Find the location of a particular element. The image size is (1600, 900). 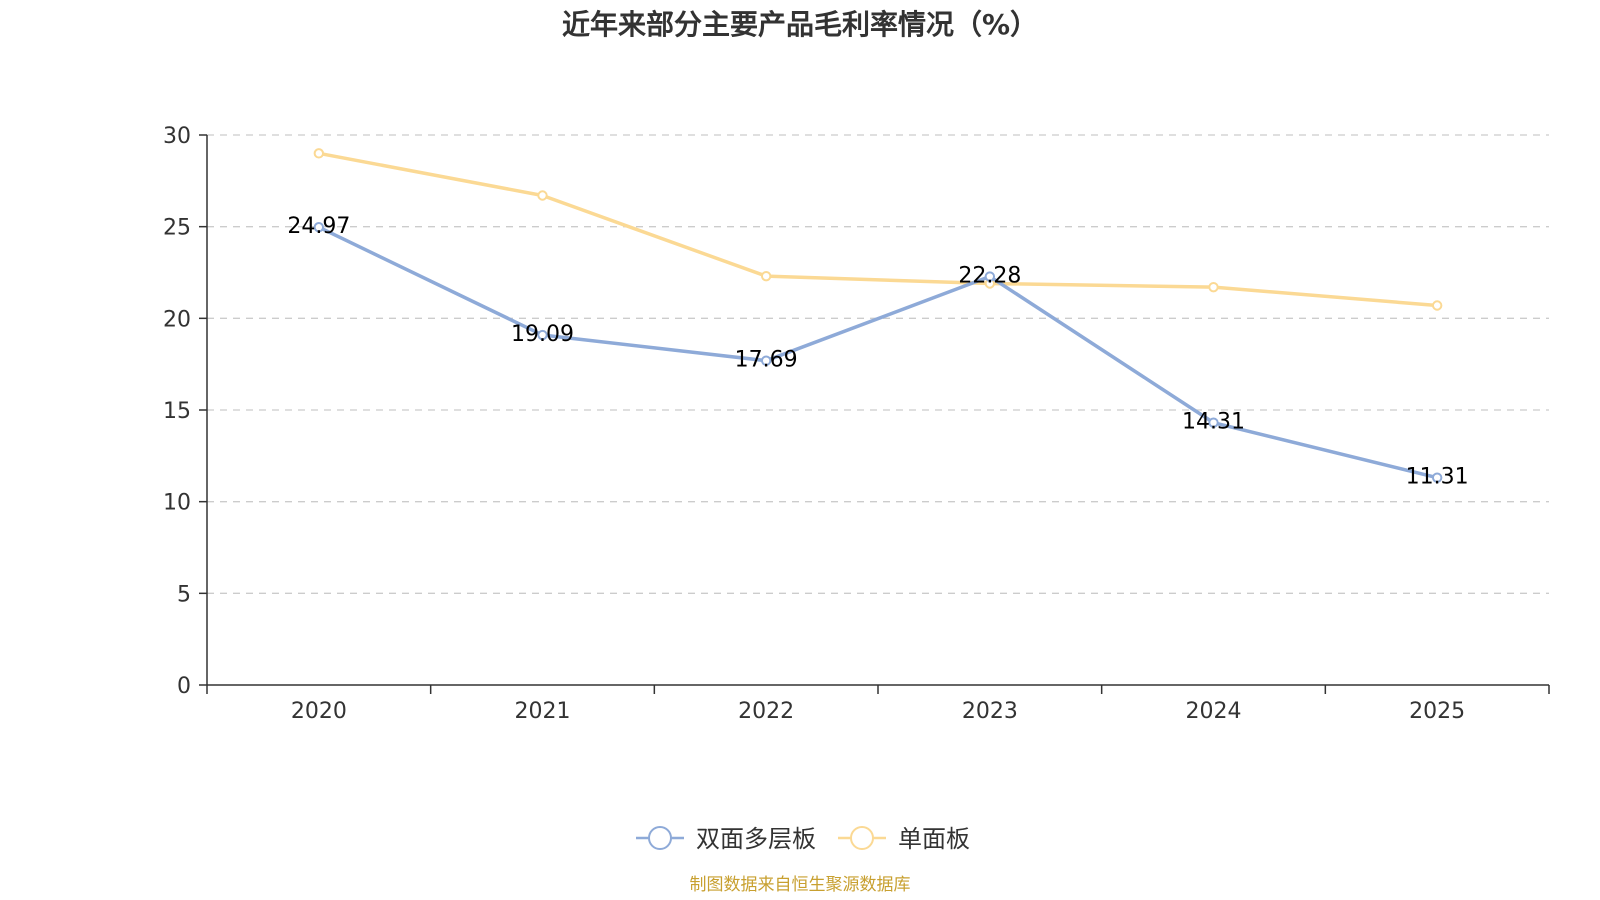

x-tick-label: 2022 is located at coordinates (766, 711).